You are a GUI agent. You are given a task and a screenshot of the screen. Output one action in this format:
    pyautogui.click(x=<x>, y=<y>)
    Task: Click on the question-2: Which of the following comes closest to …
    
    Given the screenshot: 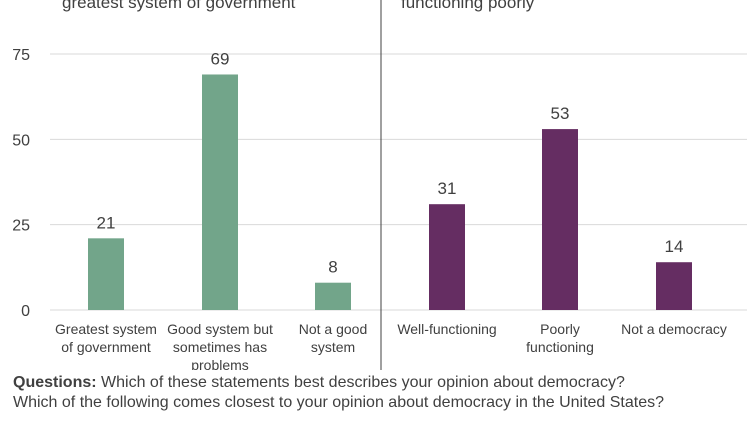 What is the action you would take?
    pyautogui.click(x=339, y=402)
    